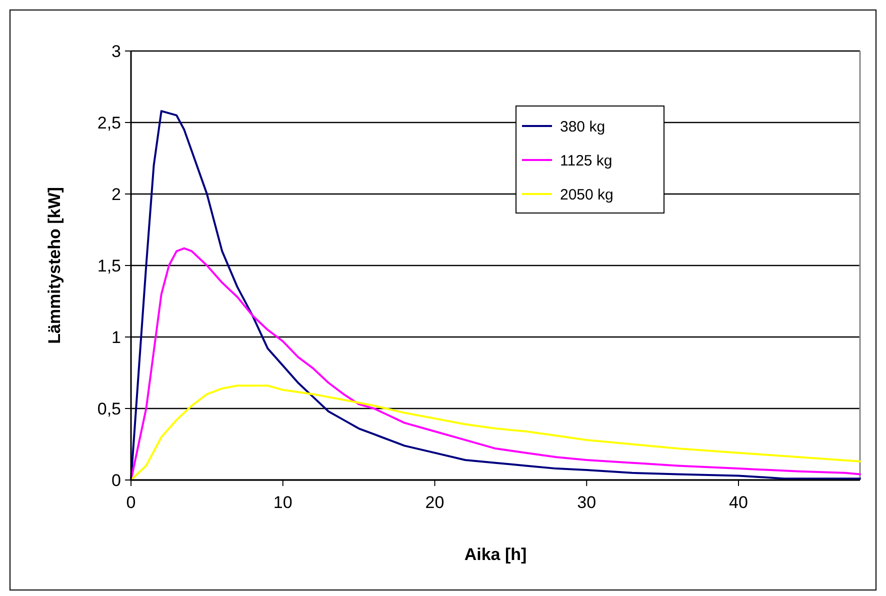 Image resolution: width=886 pixels, height=596 pixels. I want to click on y-tick-label: 0,5, so click(109, 408).